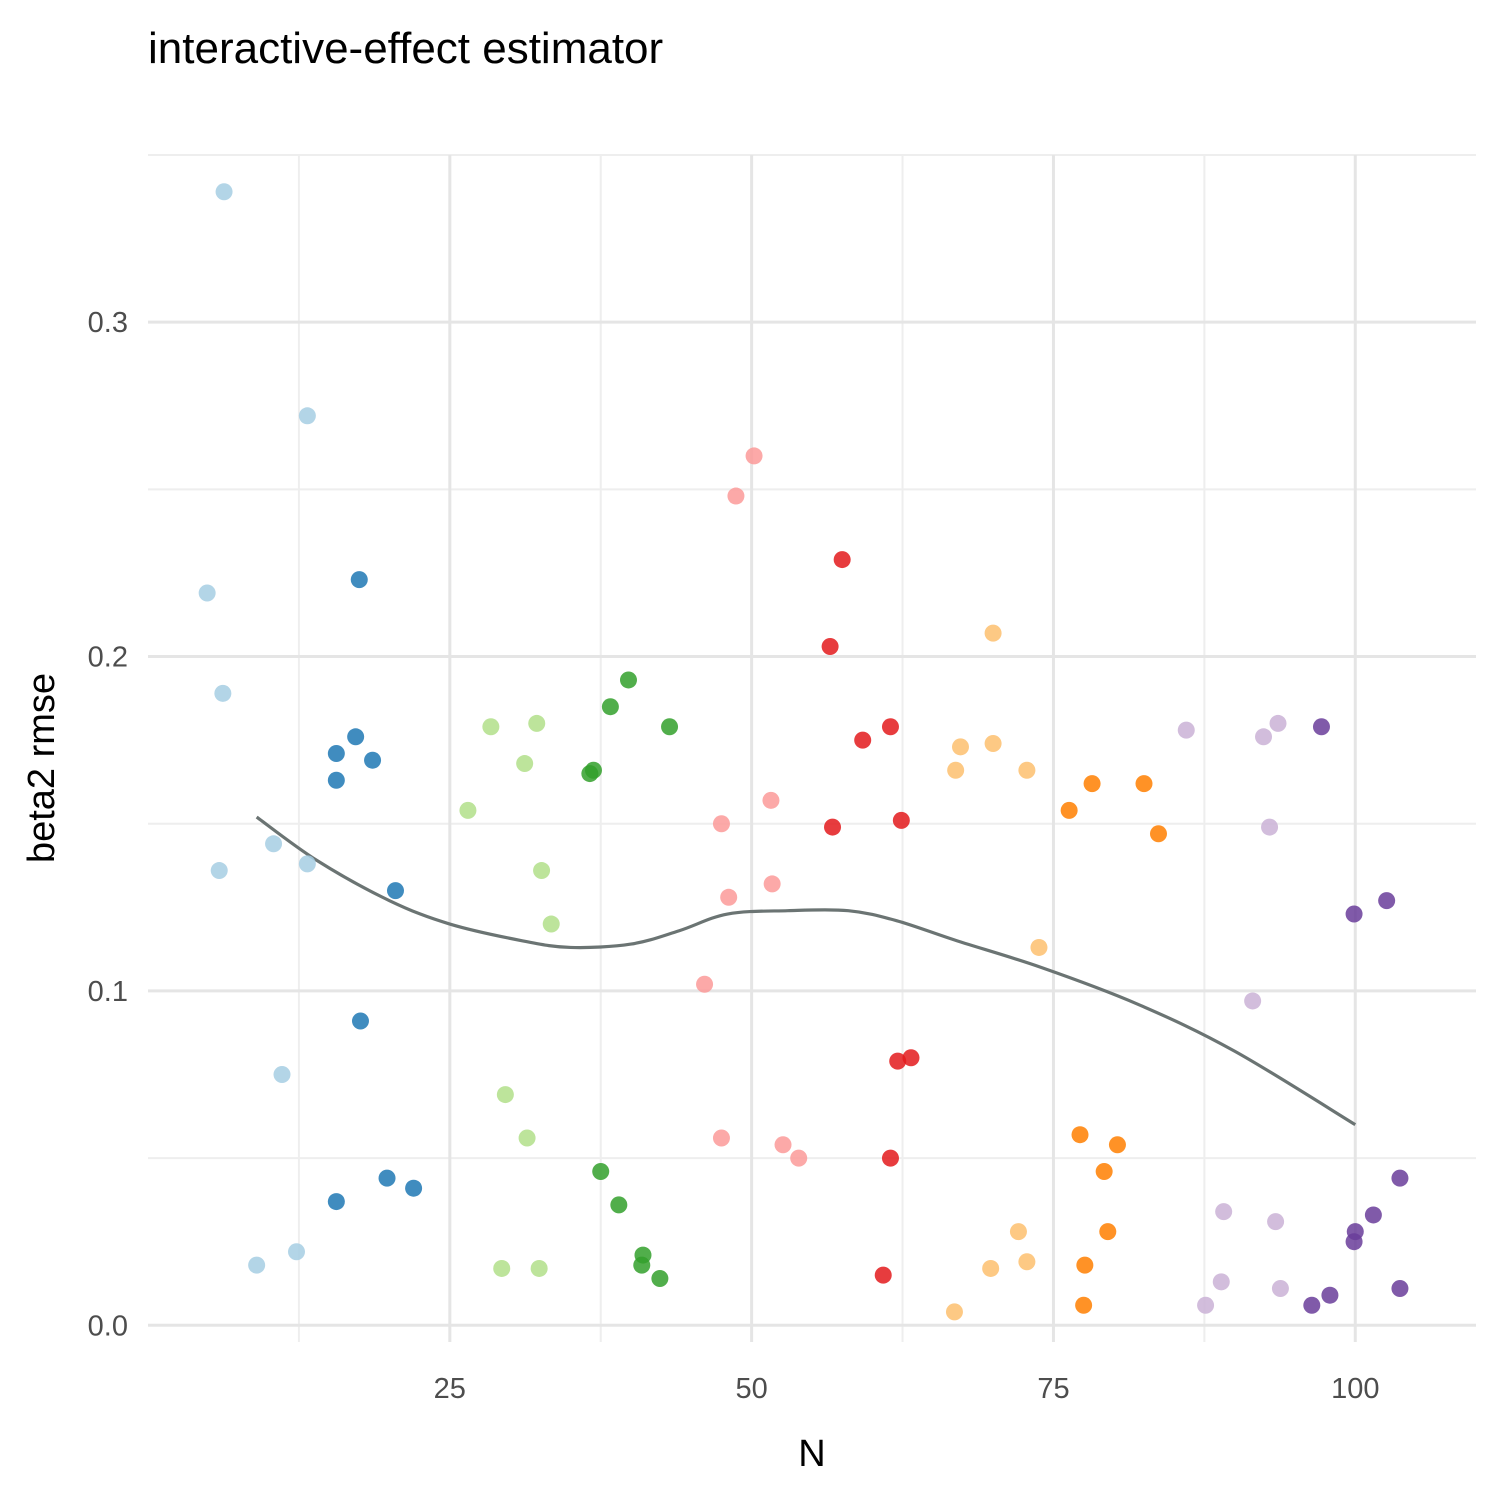 The height and width of the screenshot is (1500, 1500). Describe the element at coordinates (450, 1389) in the screenshot. I see `x-tick-label: 25` at that location.